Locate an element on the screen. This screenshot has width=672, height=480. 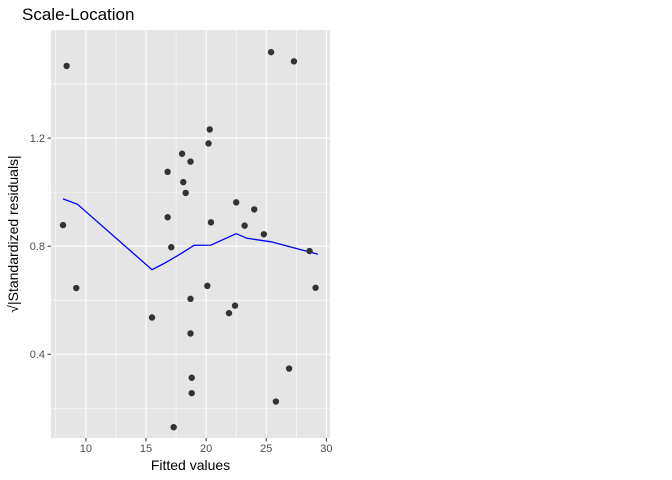
y-tick-label: 1.2 is located at coordinates (37, 139).